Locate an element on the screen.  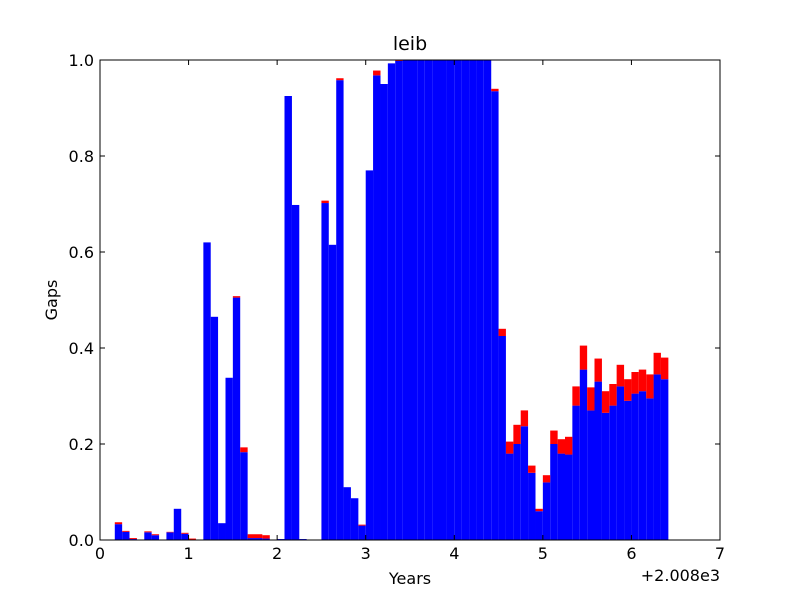
y-tick-label: 1.0 is located at coordinates (81, 60).